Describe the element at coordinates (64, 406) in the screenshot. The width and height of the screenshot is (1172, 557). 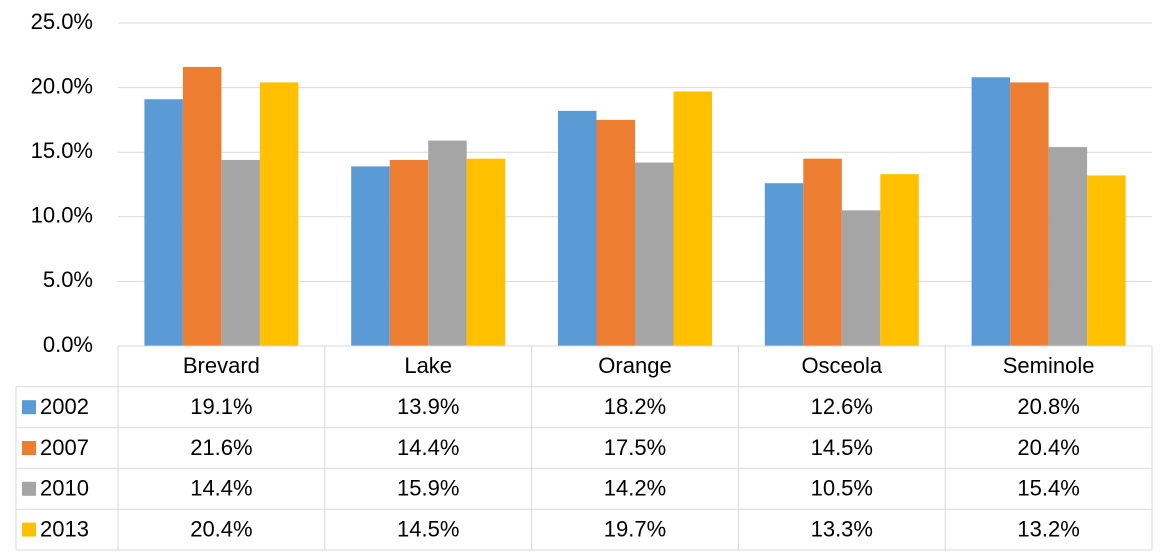
I see `legend-label: 2002` at that location.